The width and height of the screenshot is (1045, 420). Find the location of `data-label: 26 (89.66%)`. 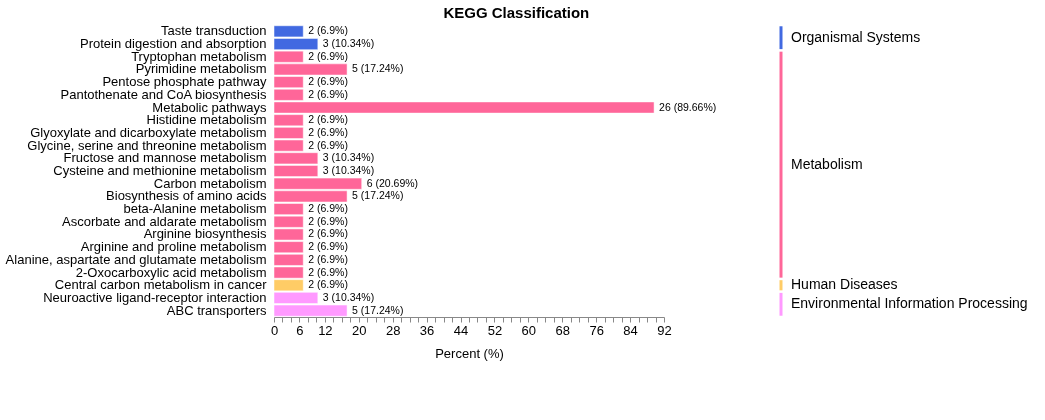

data-label: 26 (89.66%) is located at coordinates (688, 106).